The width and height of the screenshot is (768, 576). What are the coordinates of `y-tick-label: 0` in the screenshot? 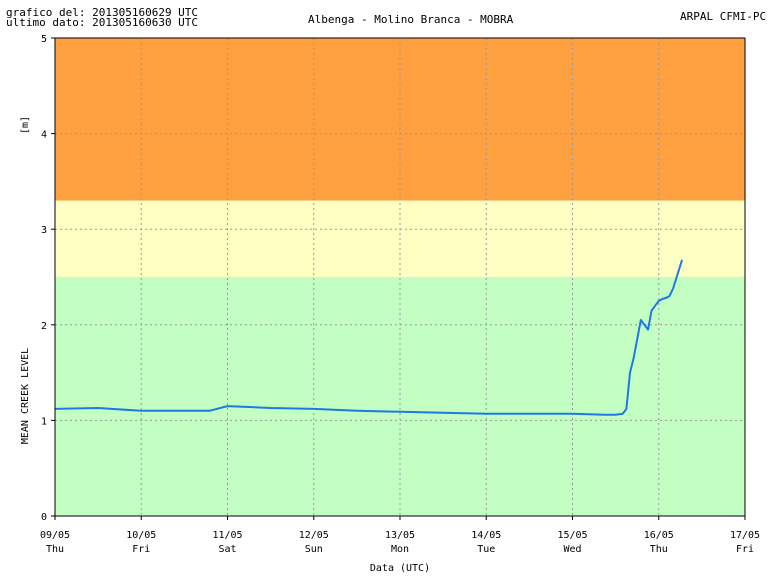 It's located at (44, 517).